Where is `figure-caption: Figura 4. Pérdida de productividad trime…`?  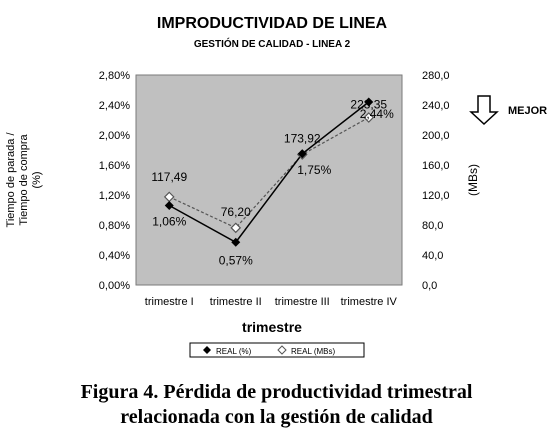
figure-caption: Figura 4. Pérdida de productividad trime… is located at coordinates (276, 405).